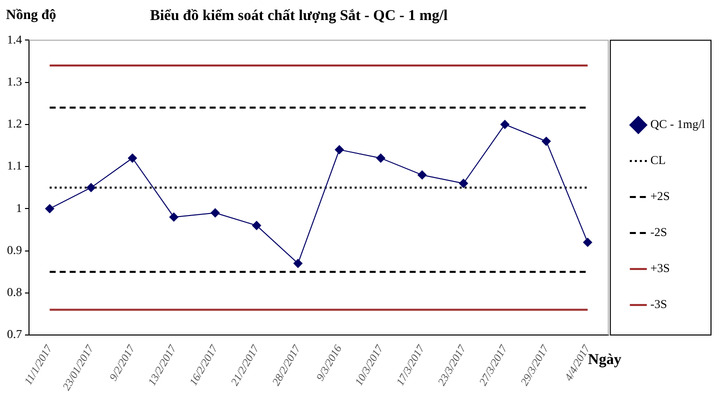  Describe the element at coordinates (14, 81) in the screenshot. I see `y-tick-label: 1.3` at that location.